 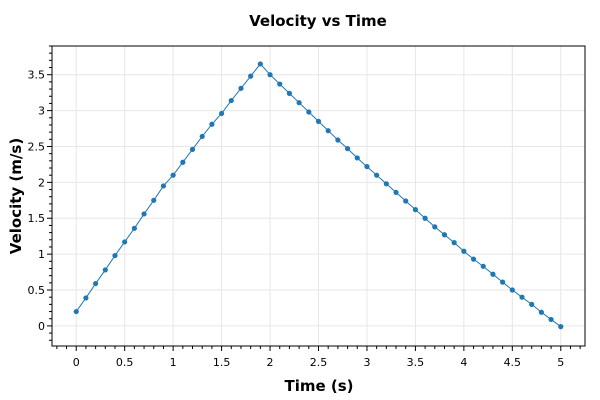 I want to click on y-tick-label: 1, so click(x=41, y=254).